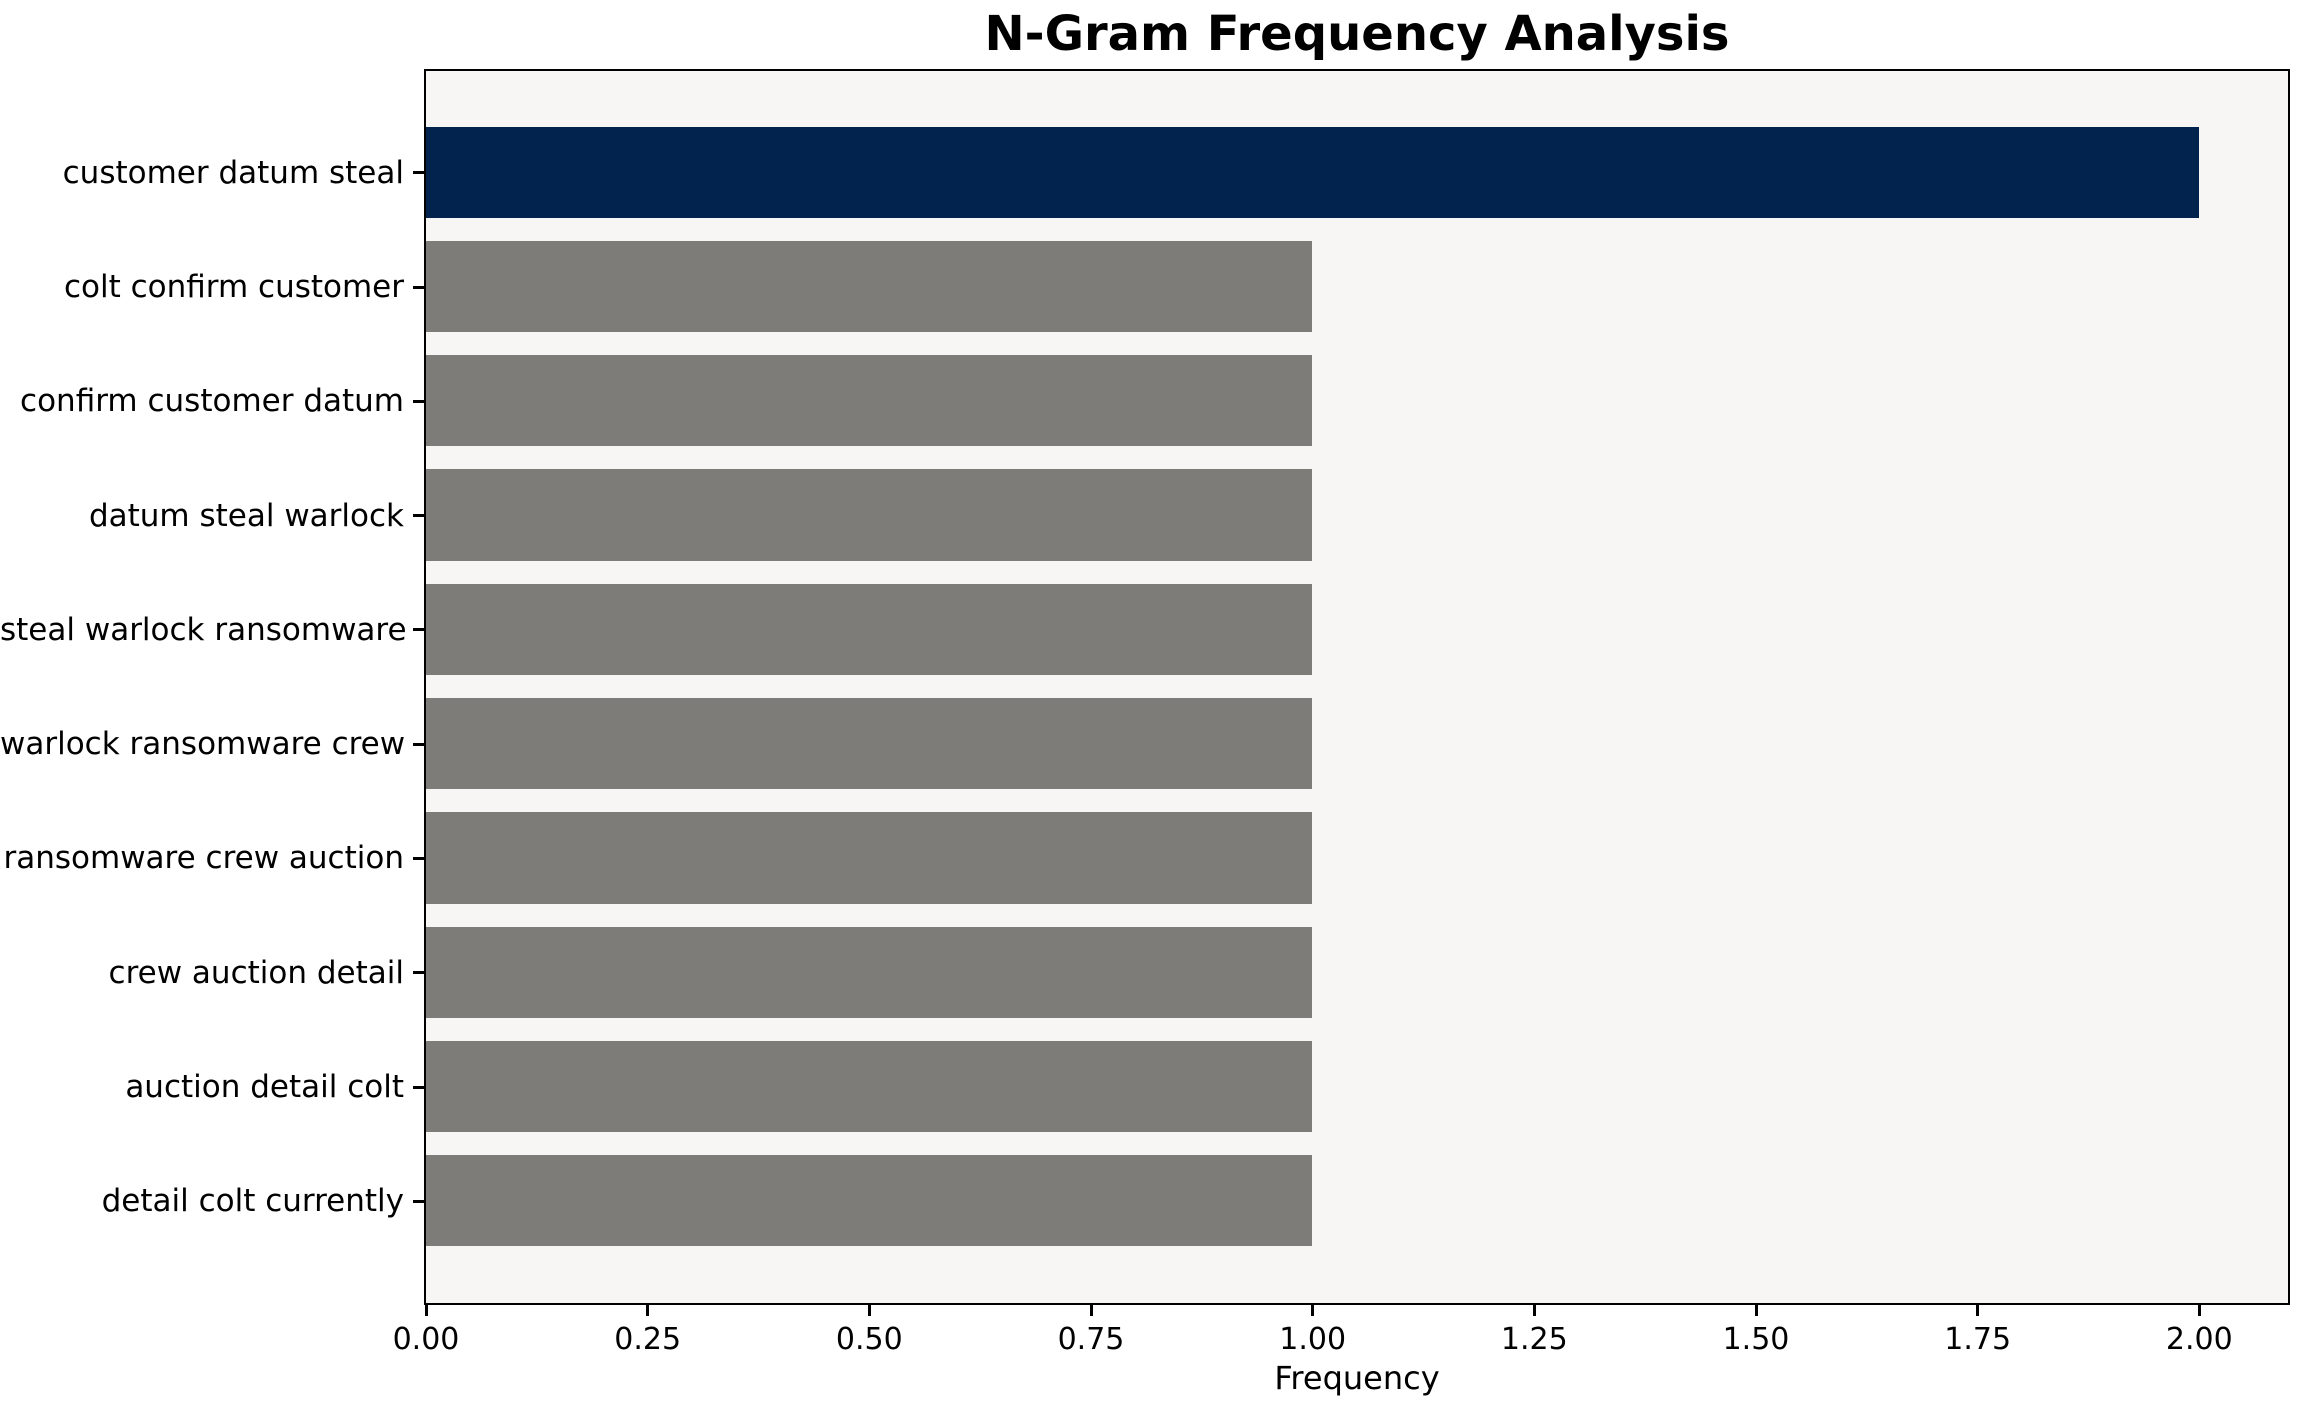 The height and width of the screenshot is (1414, 2304). What do you see at coordinates (1978, 1339) in the screenshot?
I see `x-tick-label: 1.75` at bounding box center [1978, 1339].